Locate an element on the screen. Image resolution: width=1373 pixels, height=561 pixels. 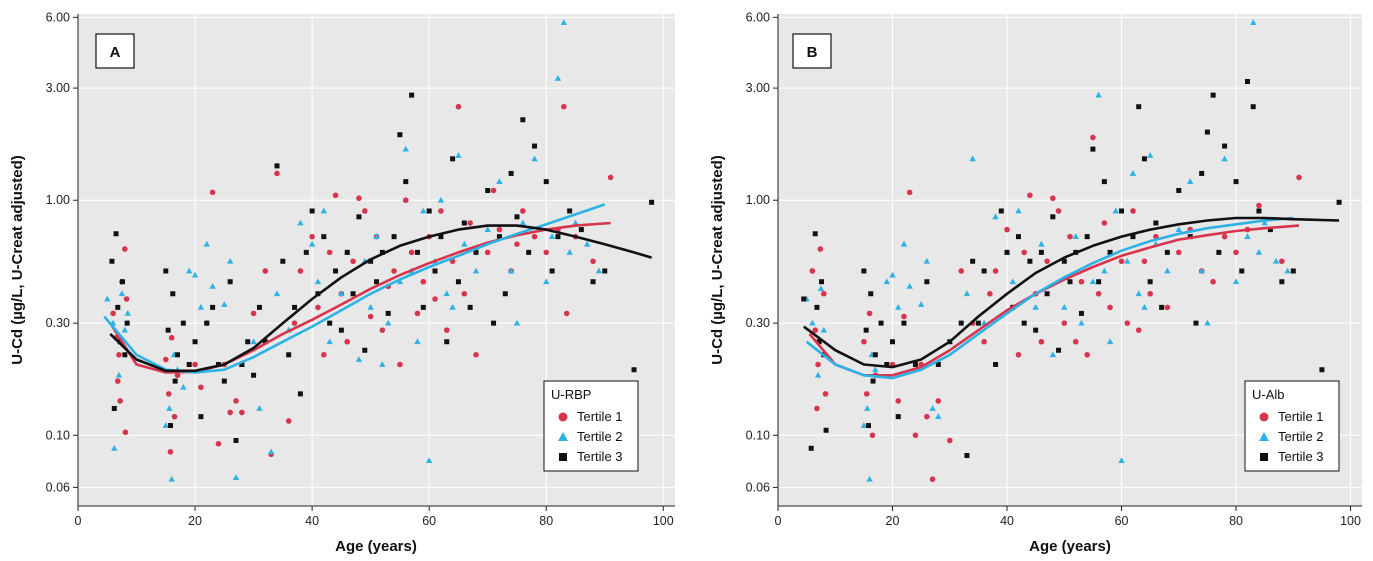
x-tick-label: 0 is located at coordinates (78, 521).